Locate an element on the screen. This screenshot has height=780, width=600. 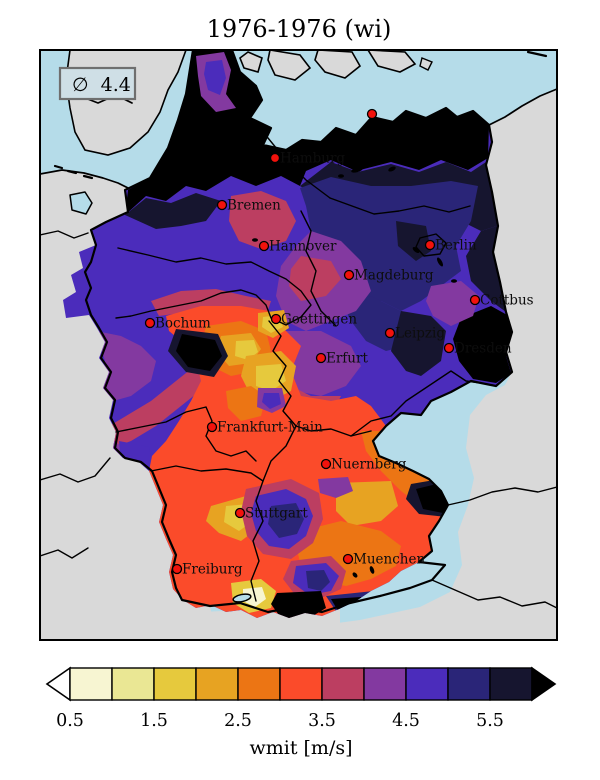
border-rhineland is located at coordinates (186, 434).